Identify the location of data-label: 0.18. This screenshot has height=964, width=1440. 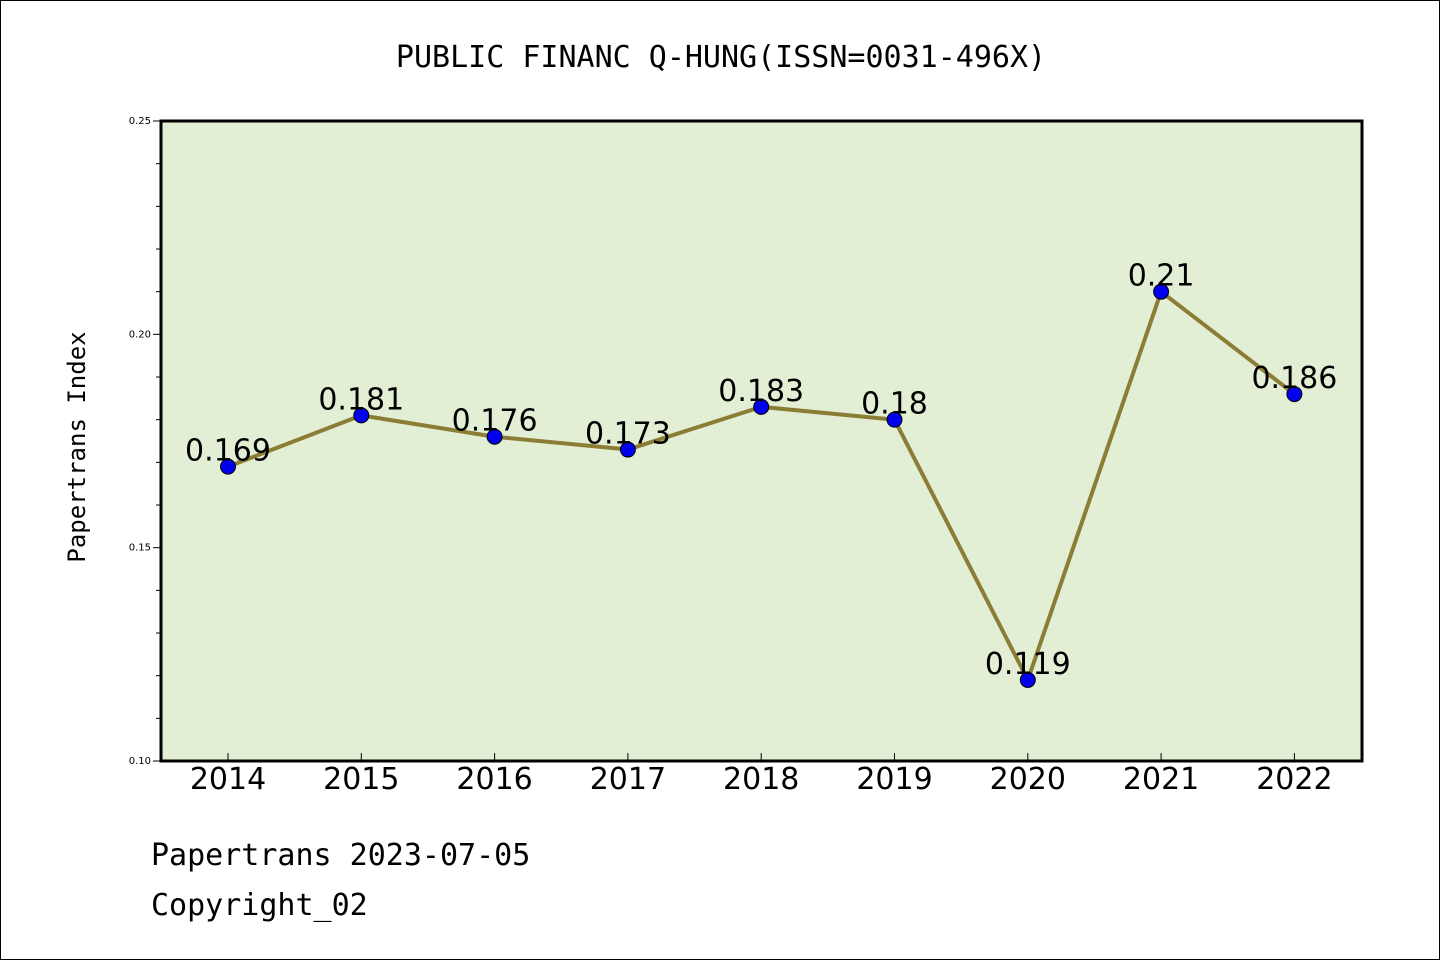
(894, 404).